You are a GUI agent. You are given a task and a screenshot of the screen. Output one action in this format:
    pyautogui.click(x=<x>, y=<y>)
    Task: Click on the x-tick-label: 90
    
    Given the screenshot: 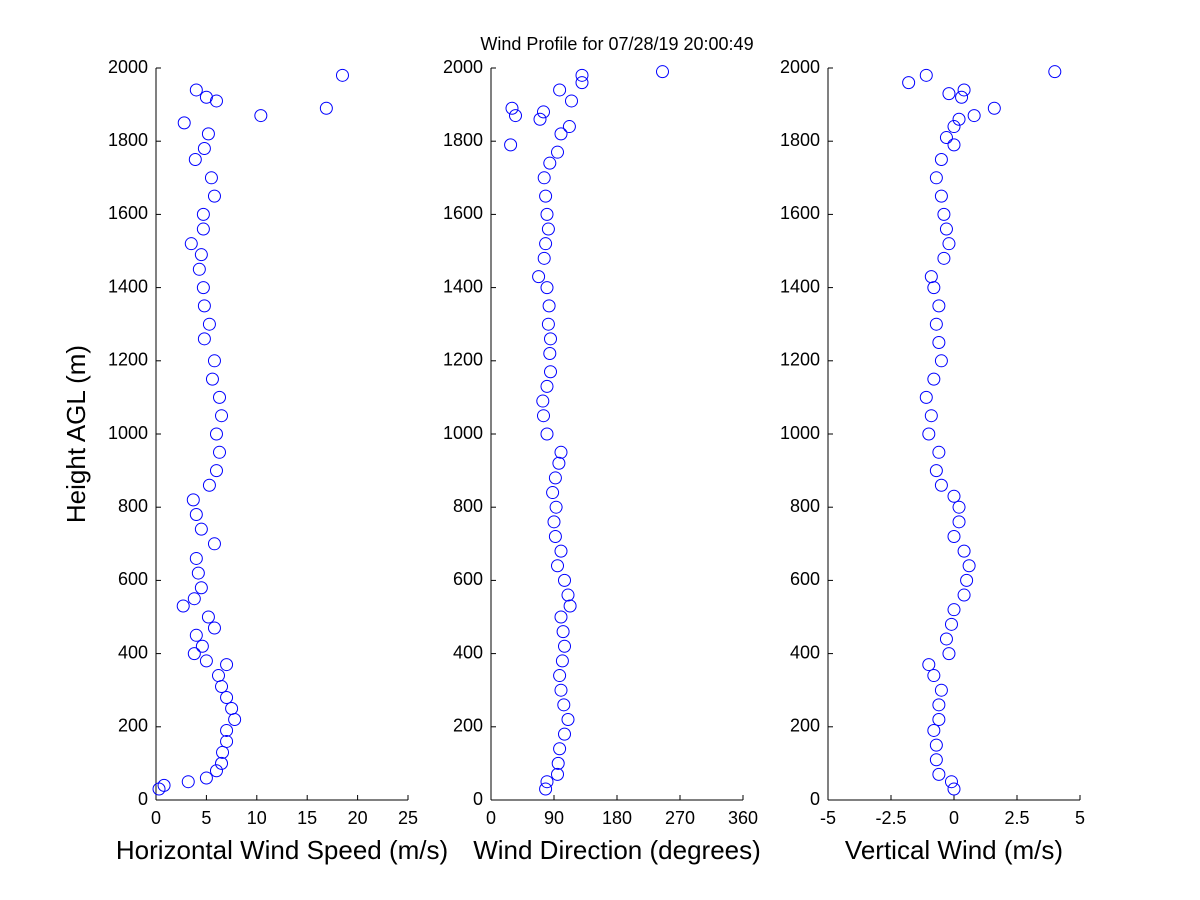 What is the action you would take?
    pyautogui.click(x=554, y=818)
    